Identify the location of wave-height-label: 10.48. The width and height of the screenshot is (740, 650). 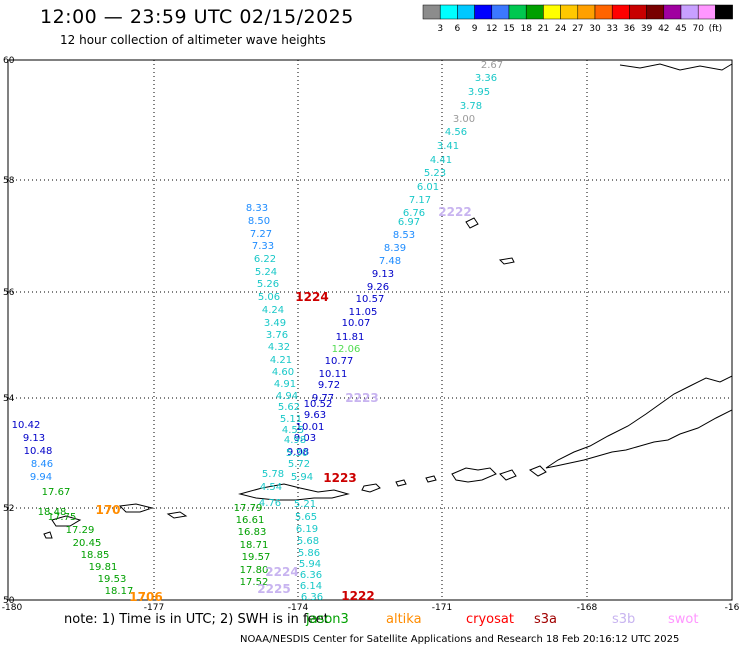
(38, 451).